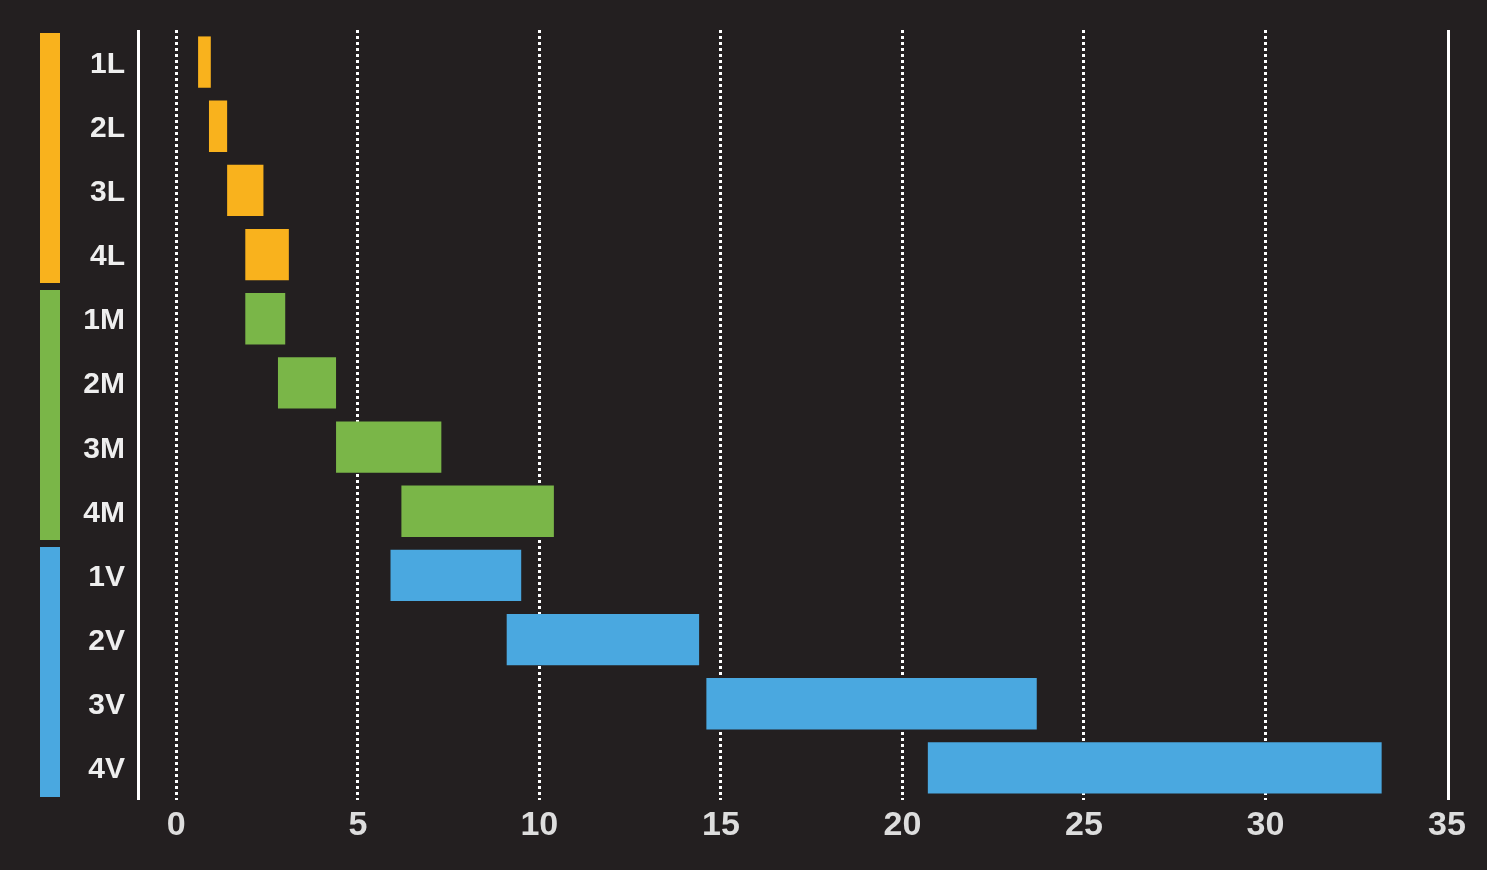  What do you see at coordinates (176, 823) in the screenshot?
I see `x-tick-label: 0` at bounding box center [176, 823].